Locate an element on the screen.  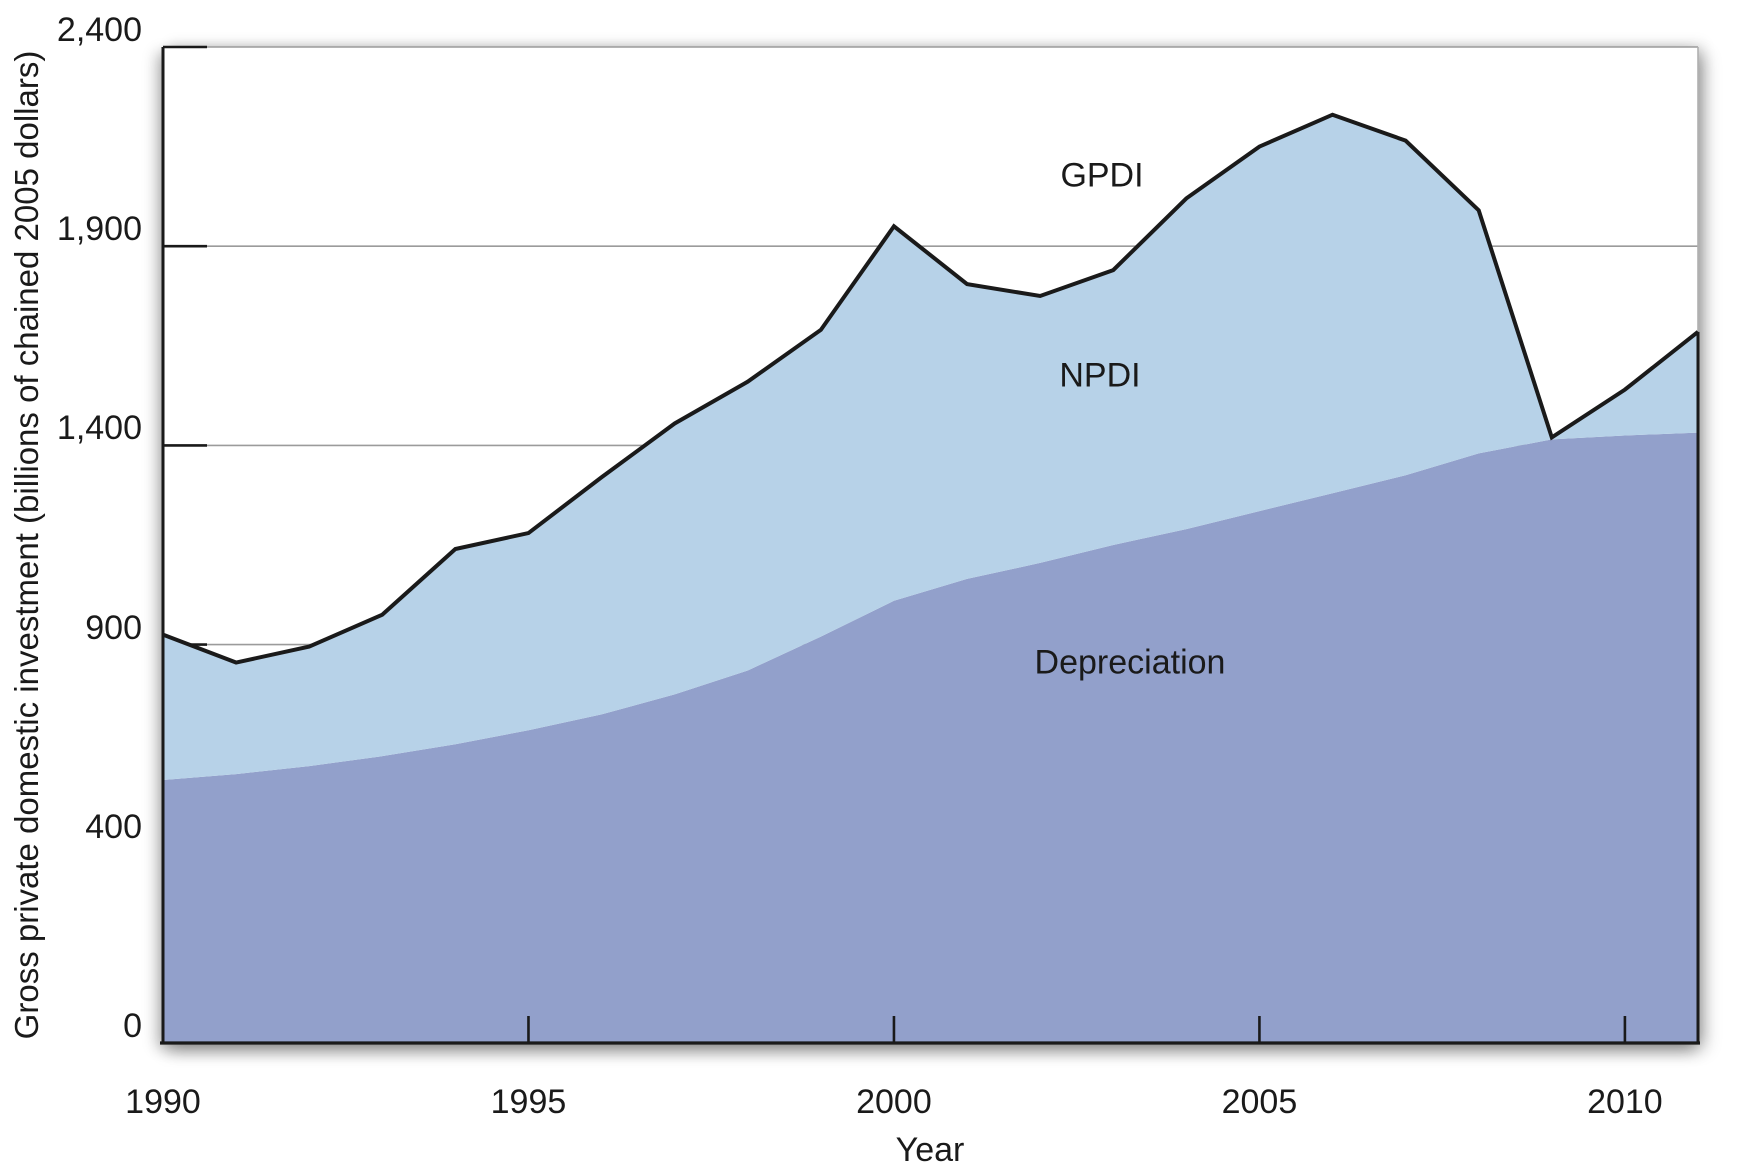
y-tick-label: 2,400 is located at coordinates (99, 30).